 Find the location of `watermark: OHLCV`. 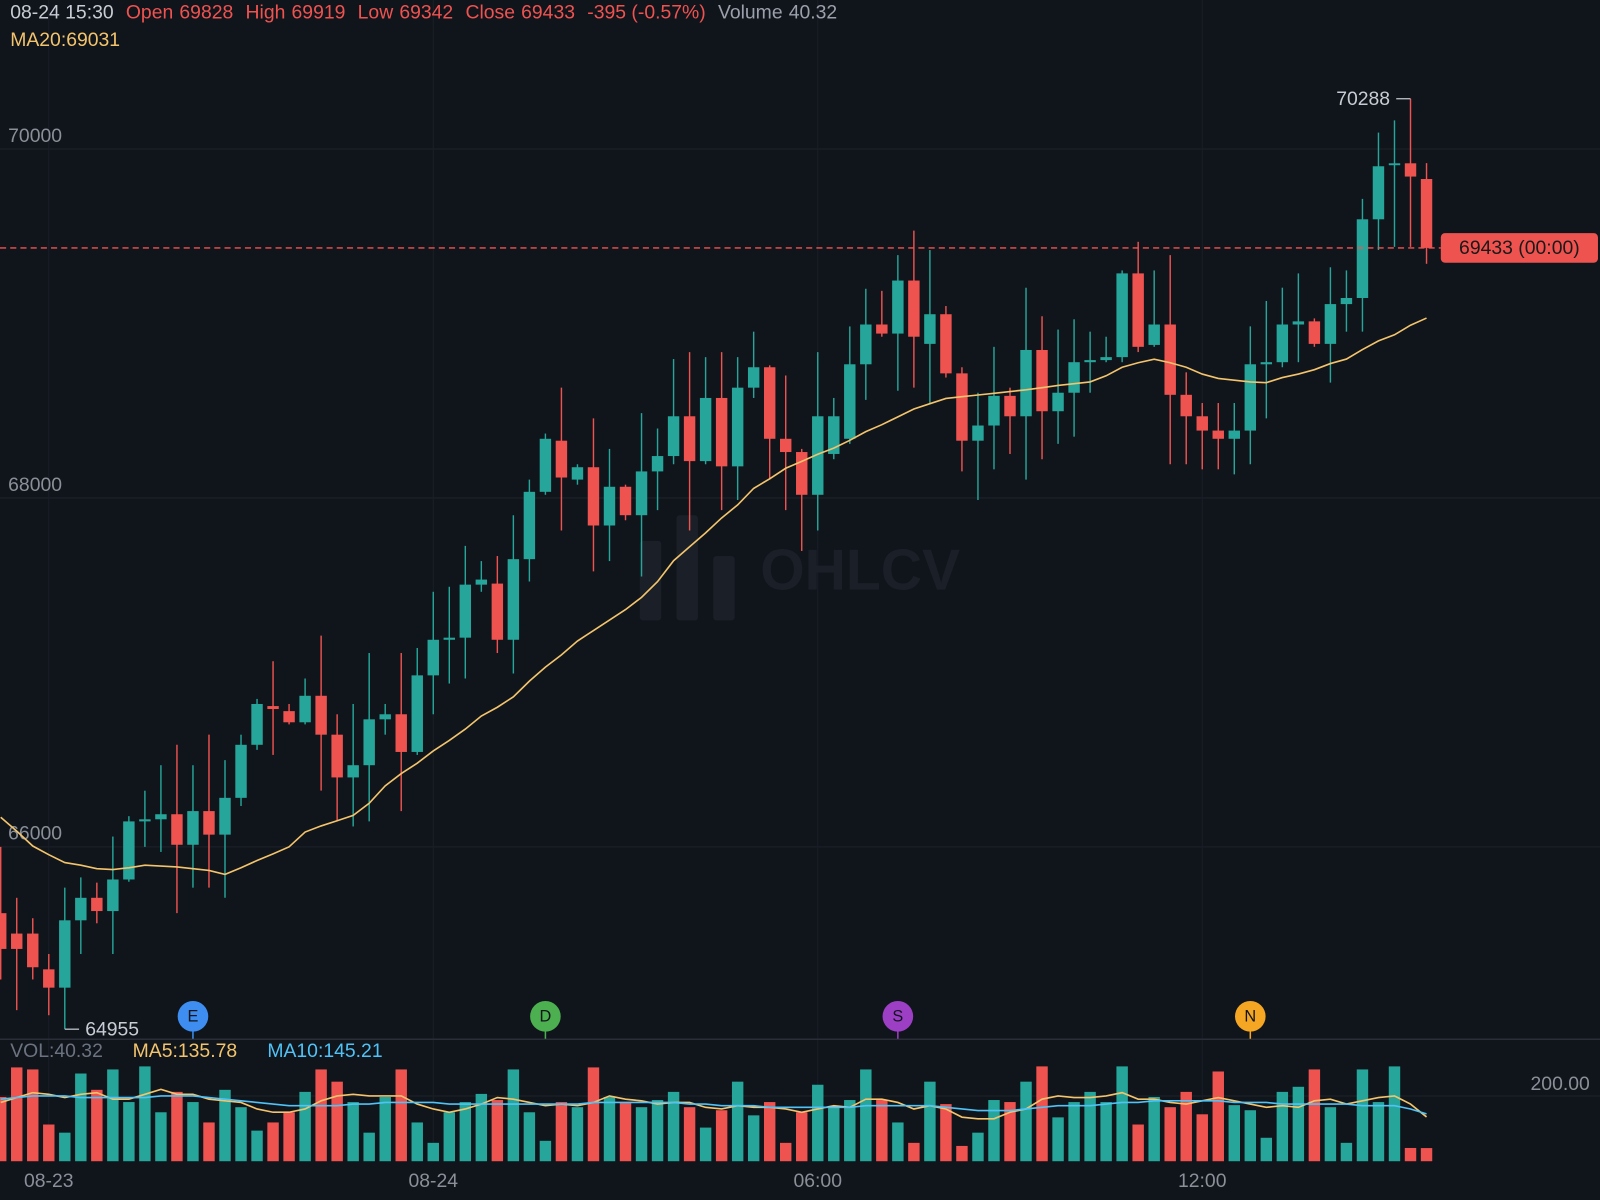

watermark: OHLCV is located at coordinates (860, 571).